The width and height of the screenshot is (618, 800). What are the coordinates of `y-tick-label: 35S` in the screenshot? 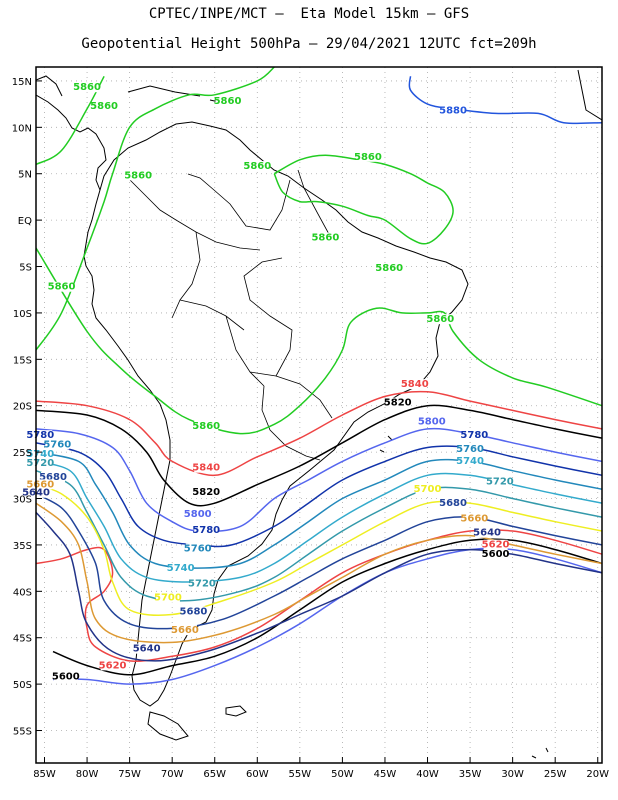 It's located at (22, 546).